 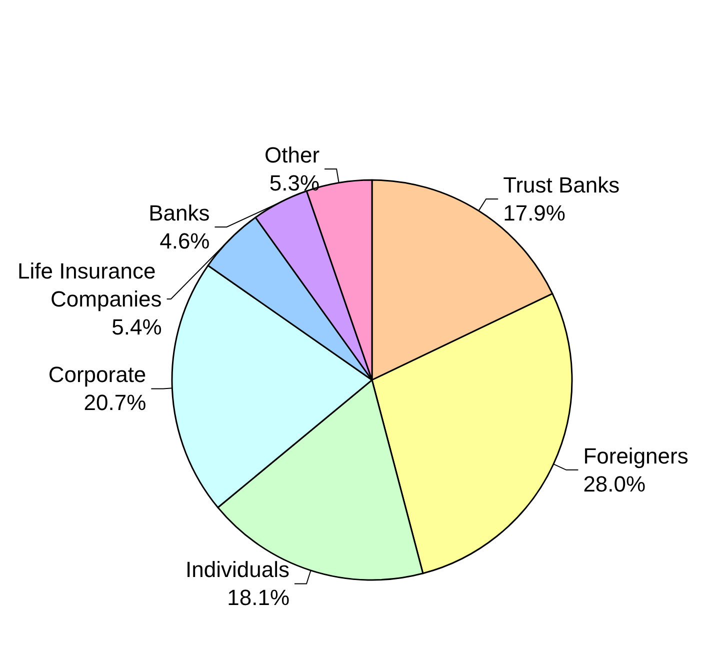 What do you see at coordinates (635, 455) in the screenshot?
I see `slice-label: Foreigners` at bounding box center [635, 455].